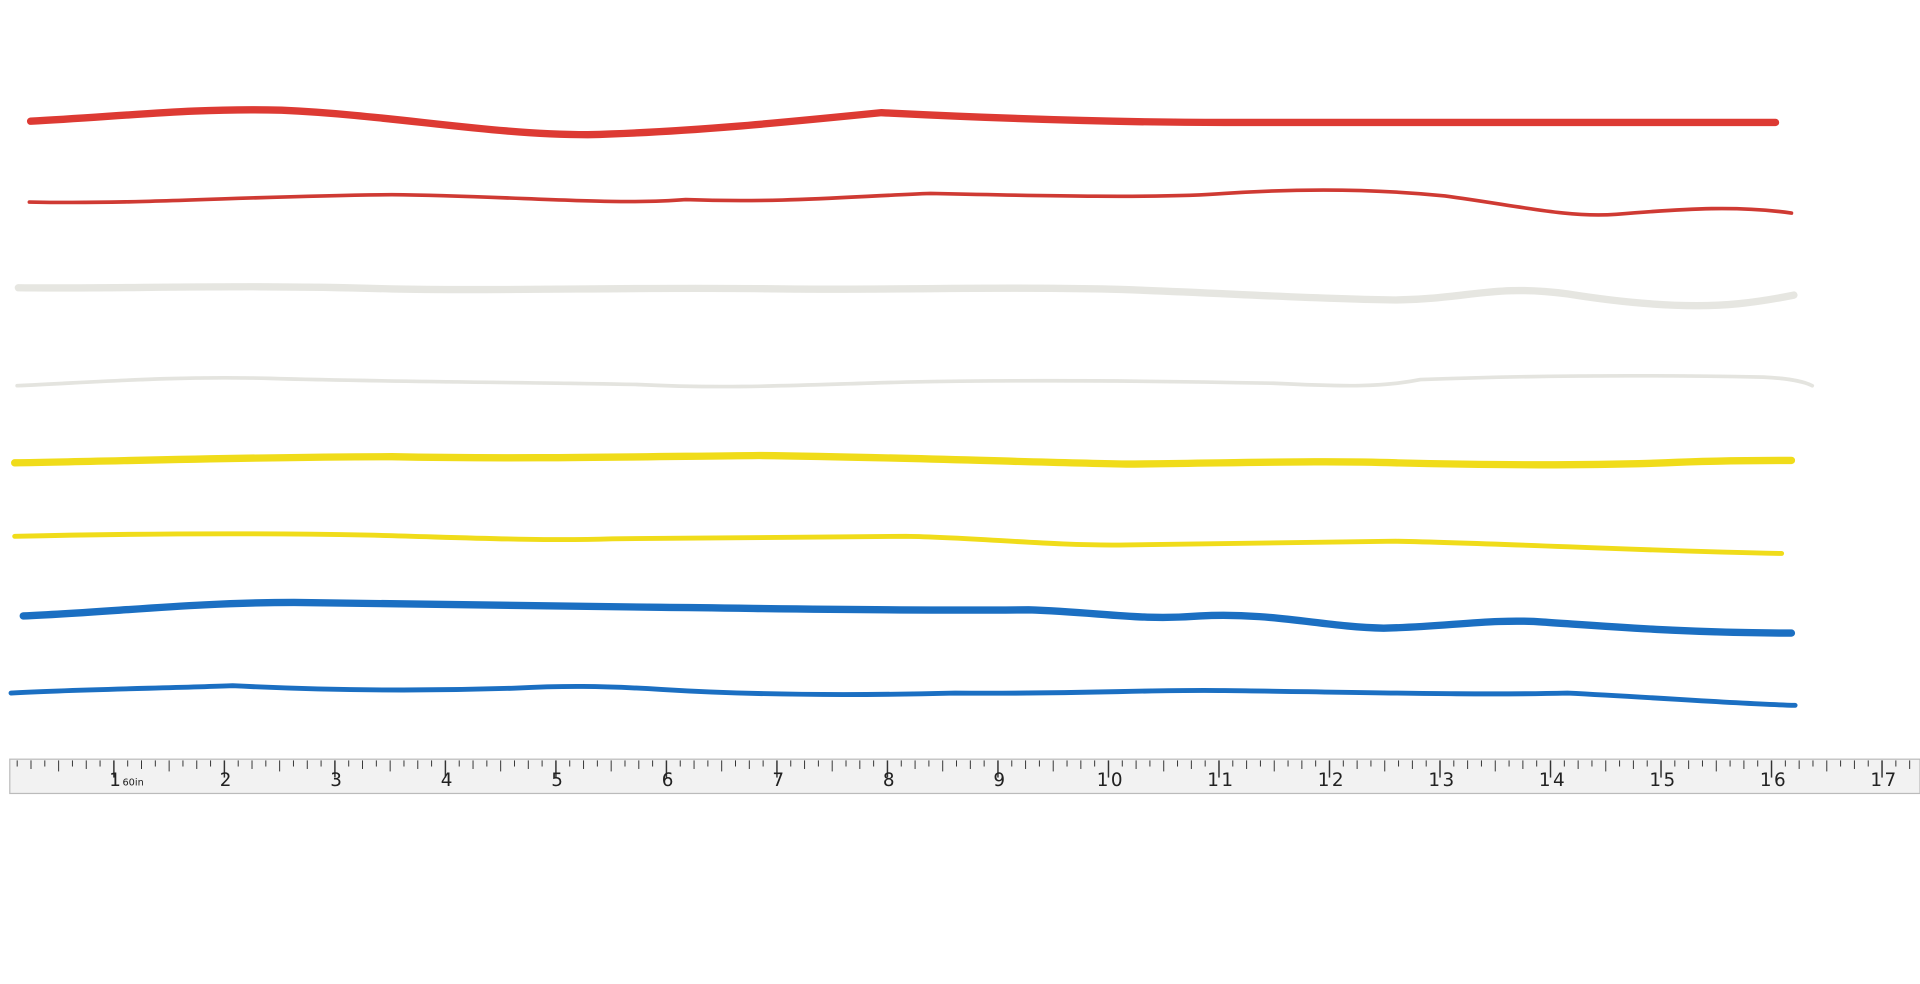 The height and width of the screenshot is (984, 1920). Describe the element at coordinates (448, 780) in the screenshot. I see `tape-label: 4` at that location.